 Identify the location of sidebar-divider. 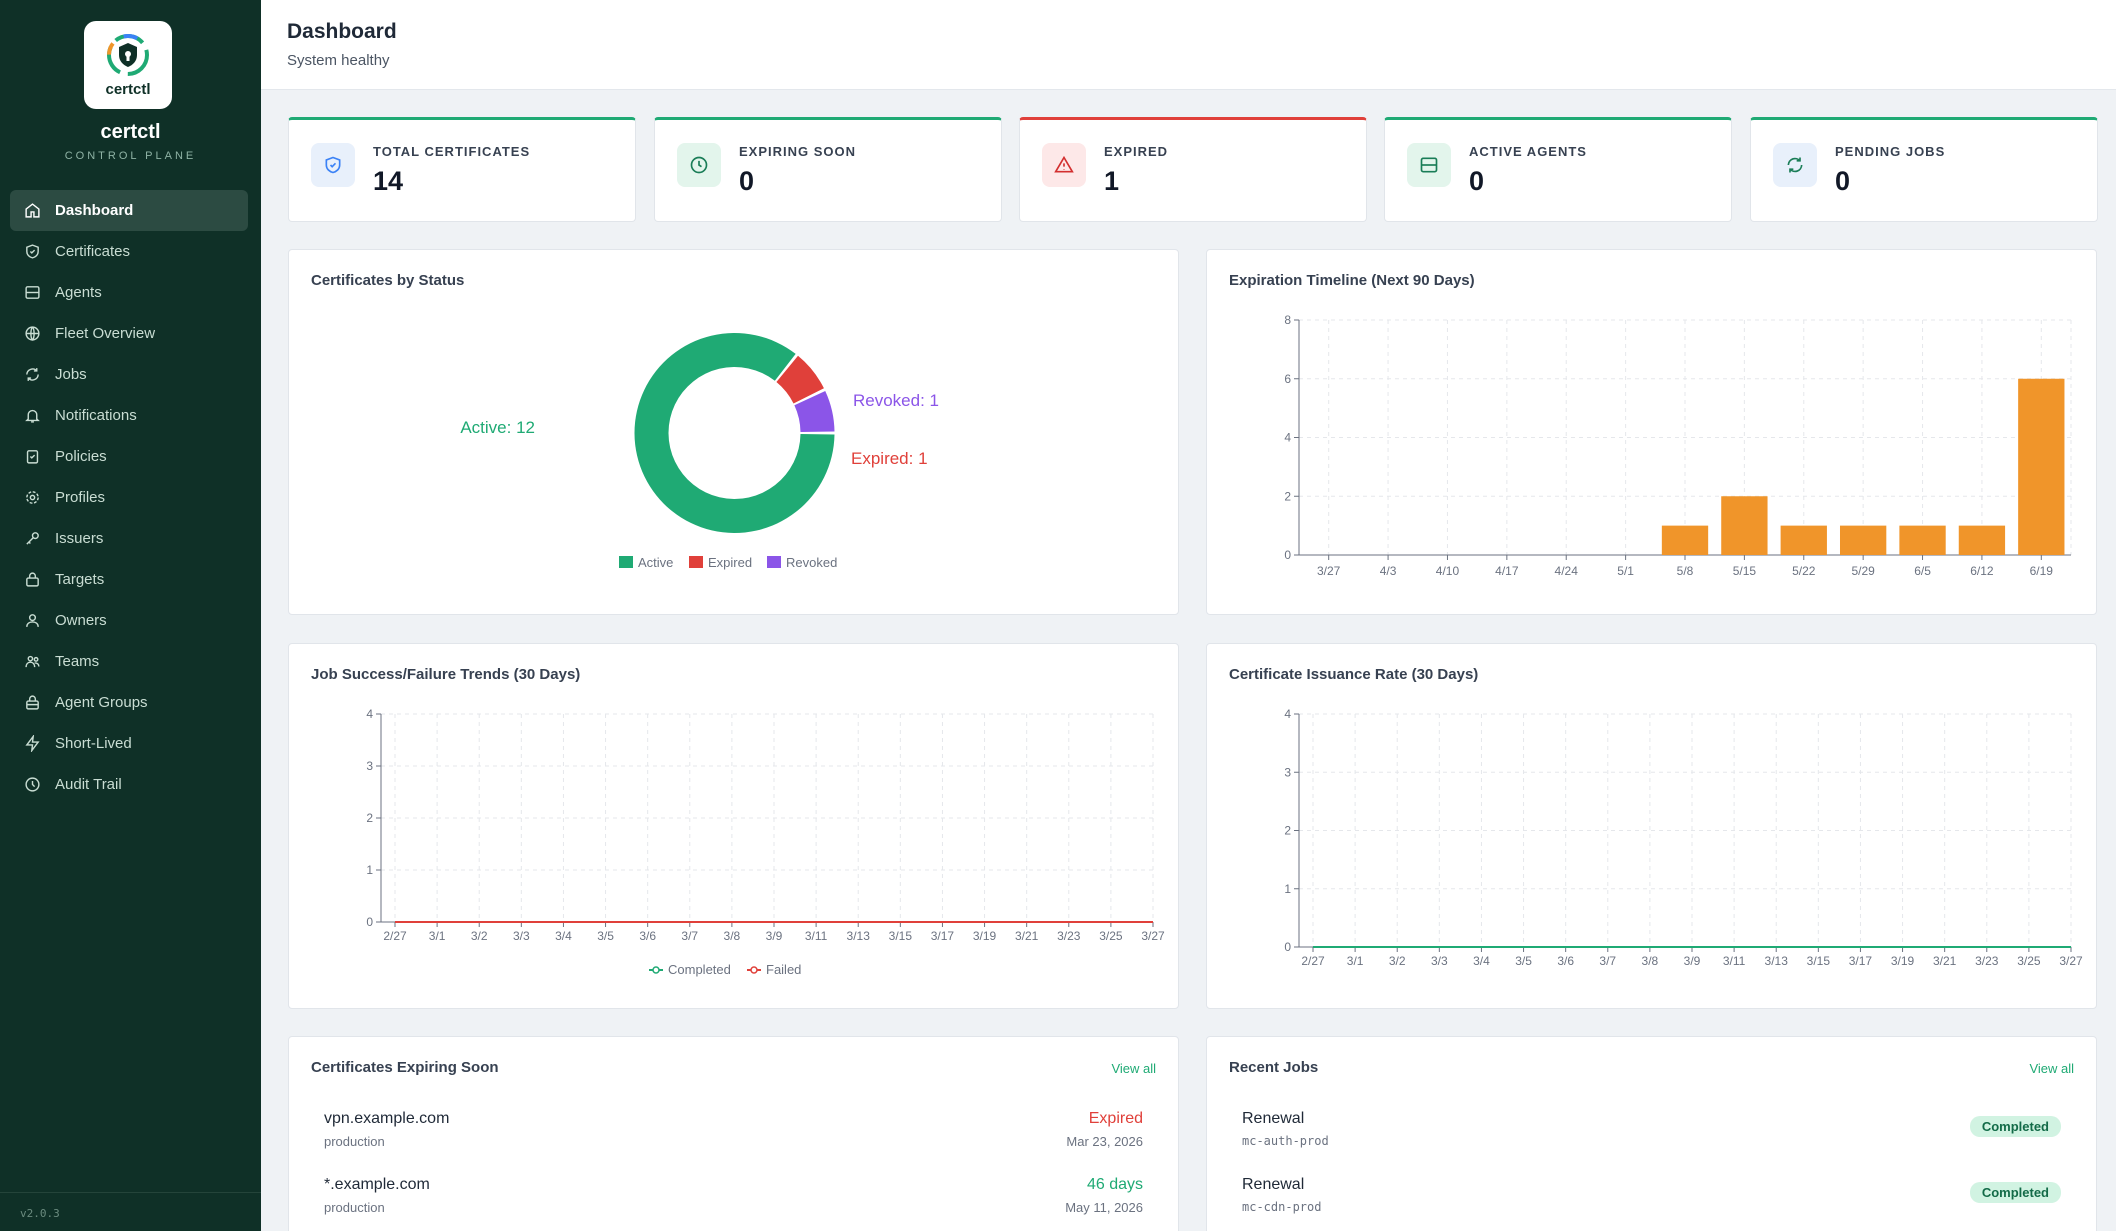
(130, 1192).